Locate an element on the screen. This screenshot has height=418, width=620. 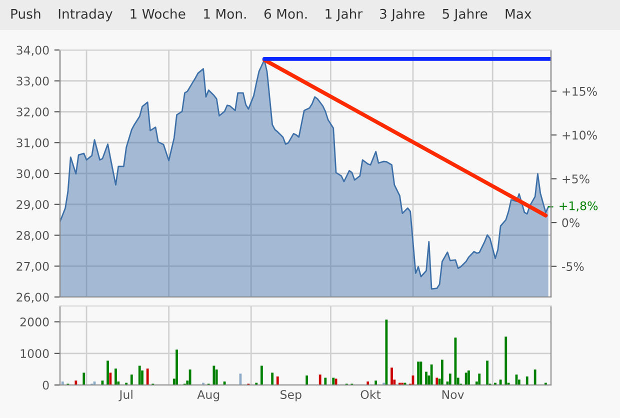
y-tick-label: 26,00 is located at coordinates (32, 297).